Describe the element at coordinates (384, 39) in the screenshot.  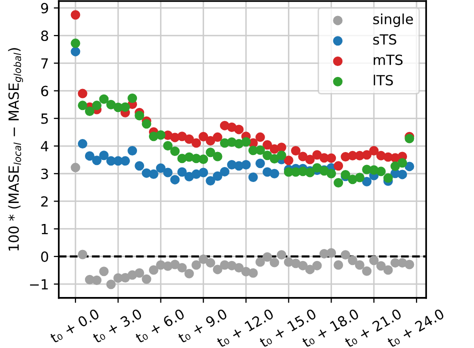
I see `legend-label: sTS` at that location.